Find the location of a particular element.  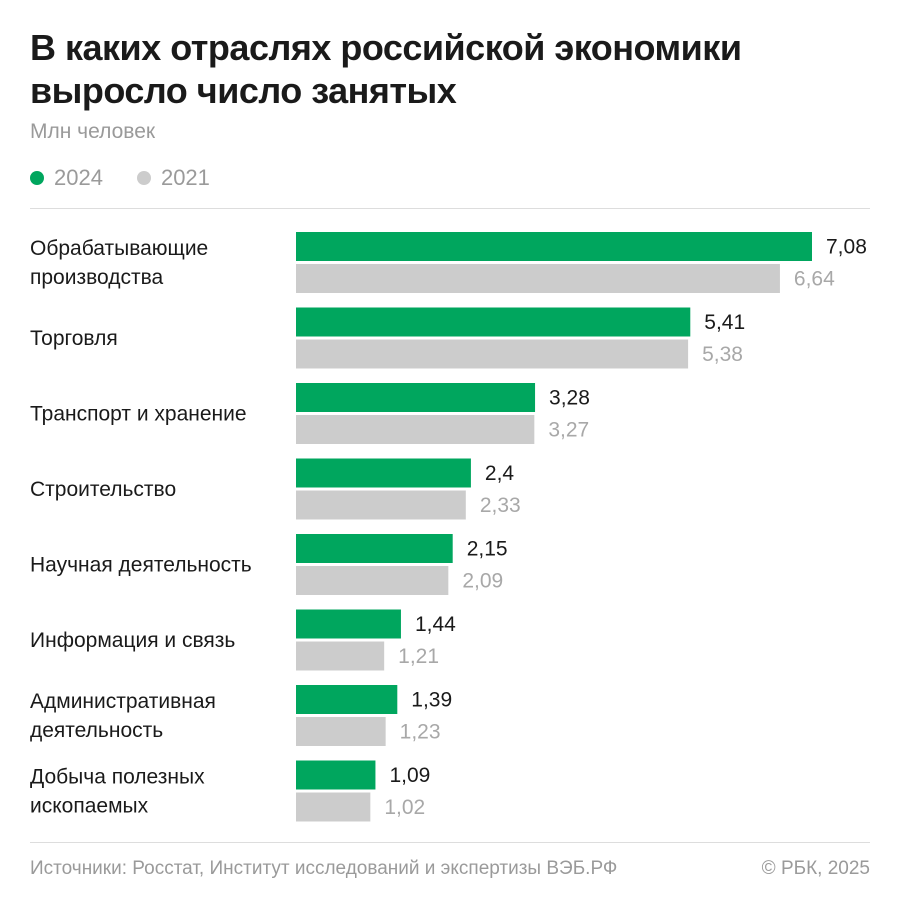

value-label-2021: 1,21 is located at coordinates (418, 656).